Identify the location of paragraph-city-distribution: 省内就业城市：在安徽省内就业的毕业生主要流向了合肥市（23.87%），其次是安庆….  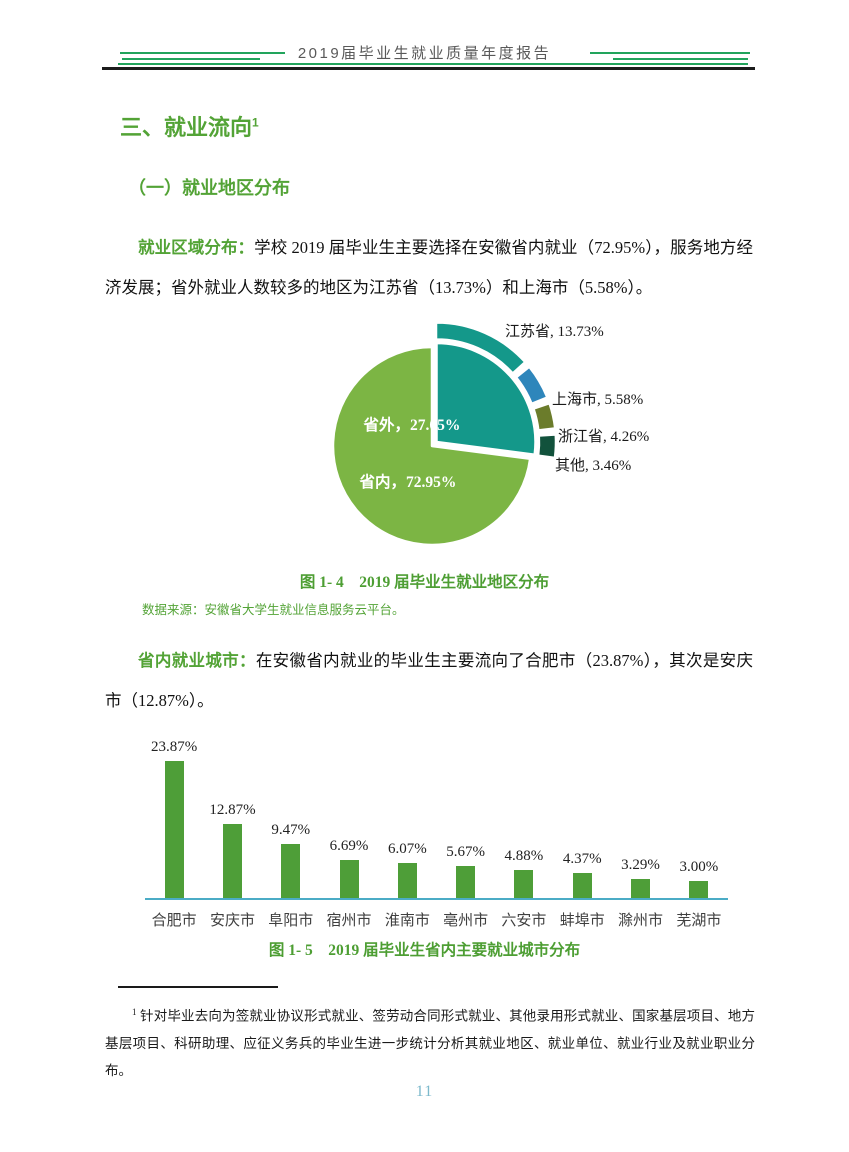
(429, 681).